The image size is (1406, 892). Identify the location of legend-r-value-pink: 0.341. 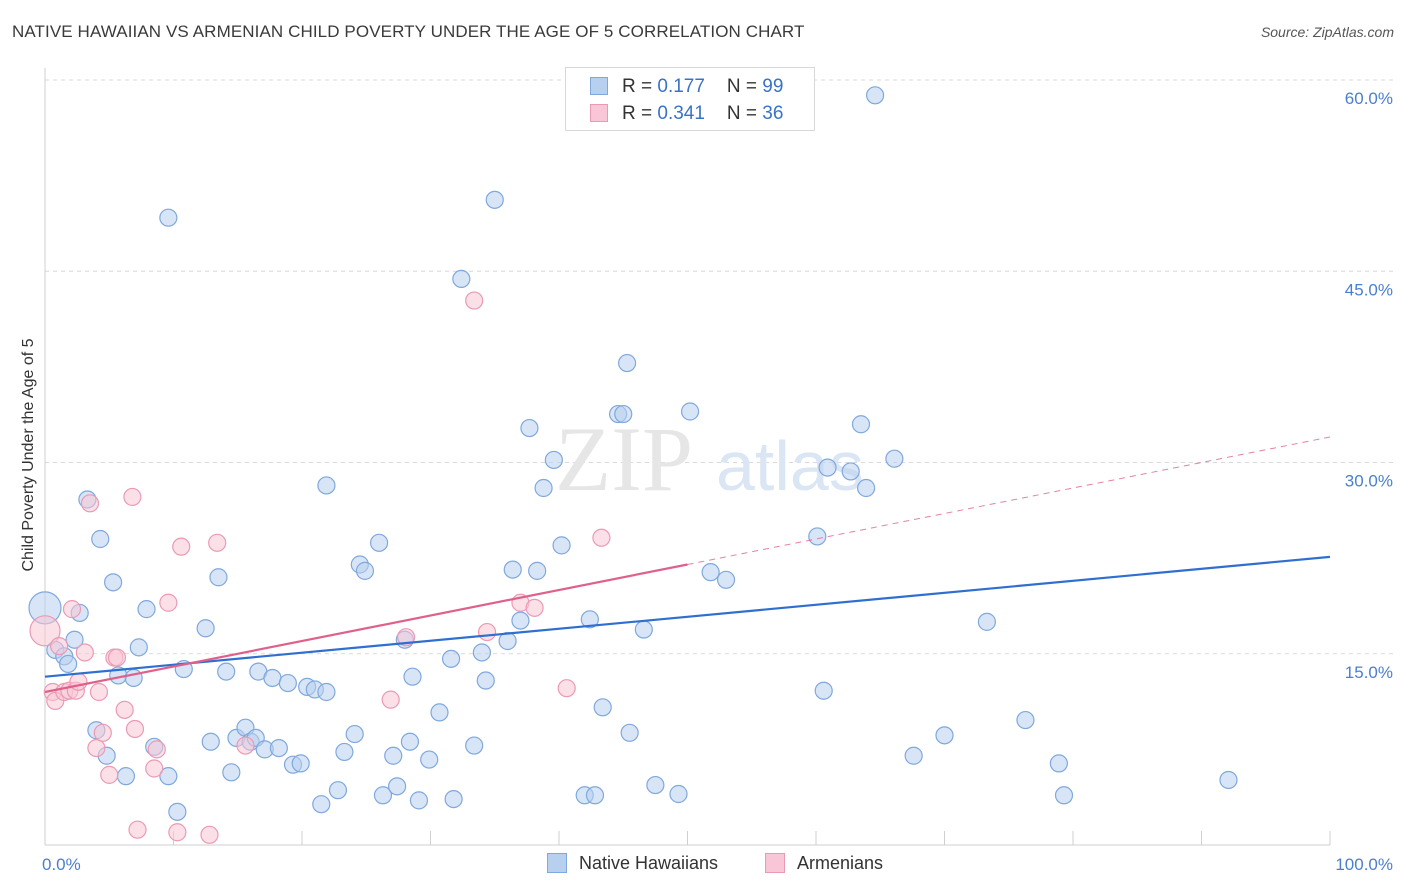
(681, 113).